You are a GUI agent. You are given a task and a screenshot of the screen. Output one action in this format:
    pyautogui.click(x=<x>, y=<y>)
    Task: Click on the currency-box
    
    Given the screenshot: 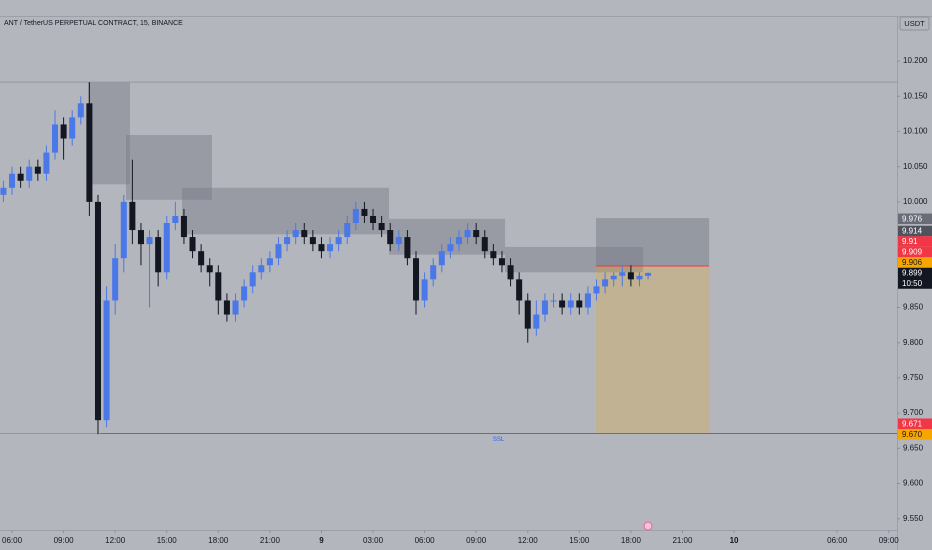 What is the action you would take?
    pyautogui.click(x=914, y=23)
    